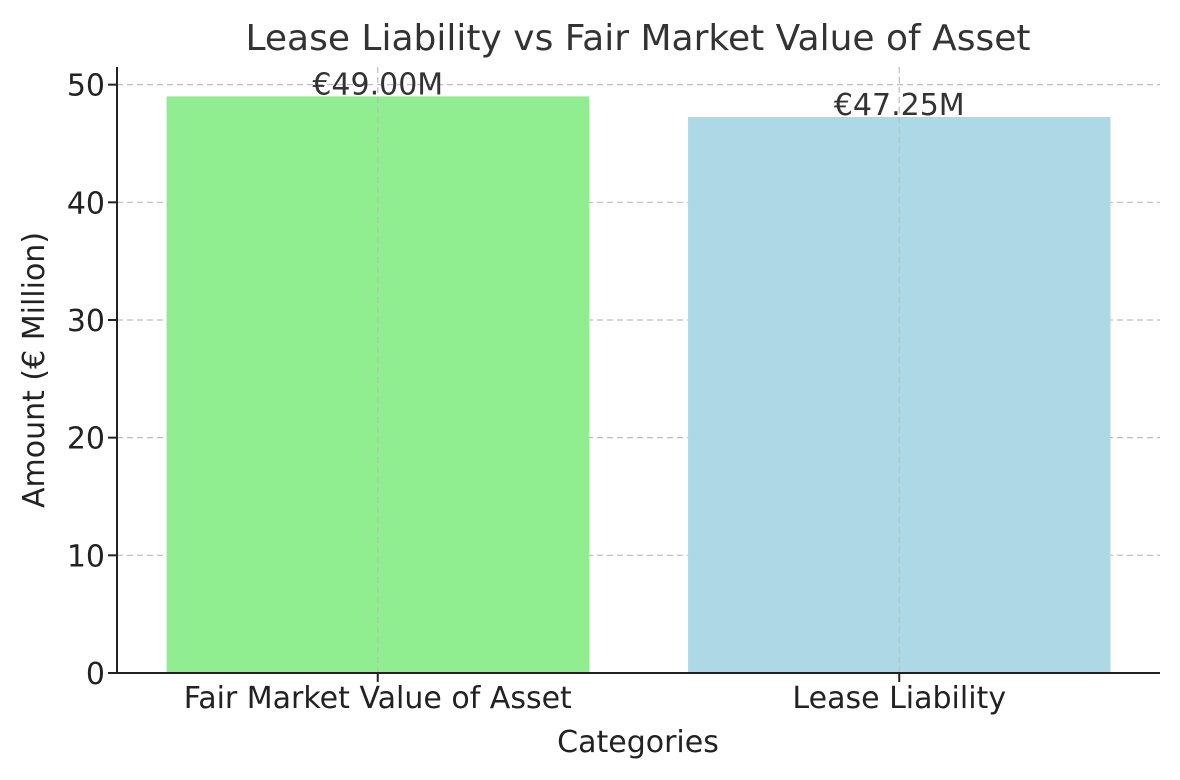  I want to click on x-axis-label: Categories, so click(638, 742).